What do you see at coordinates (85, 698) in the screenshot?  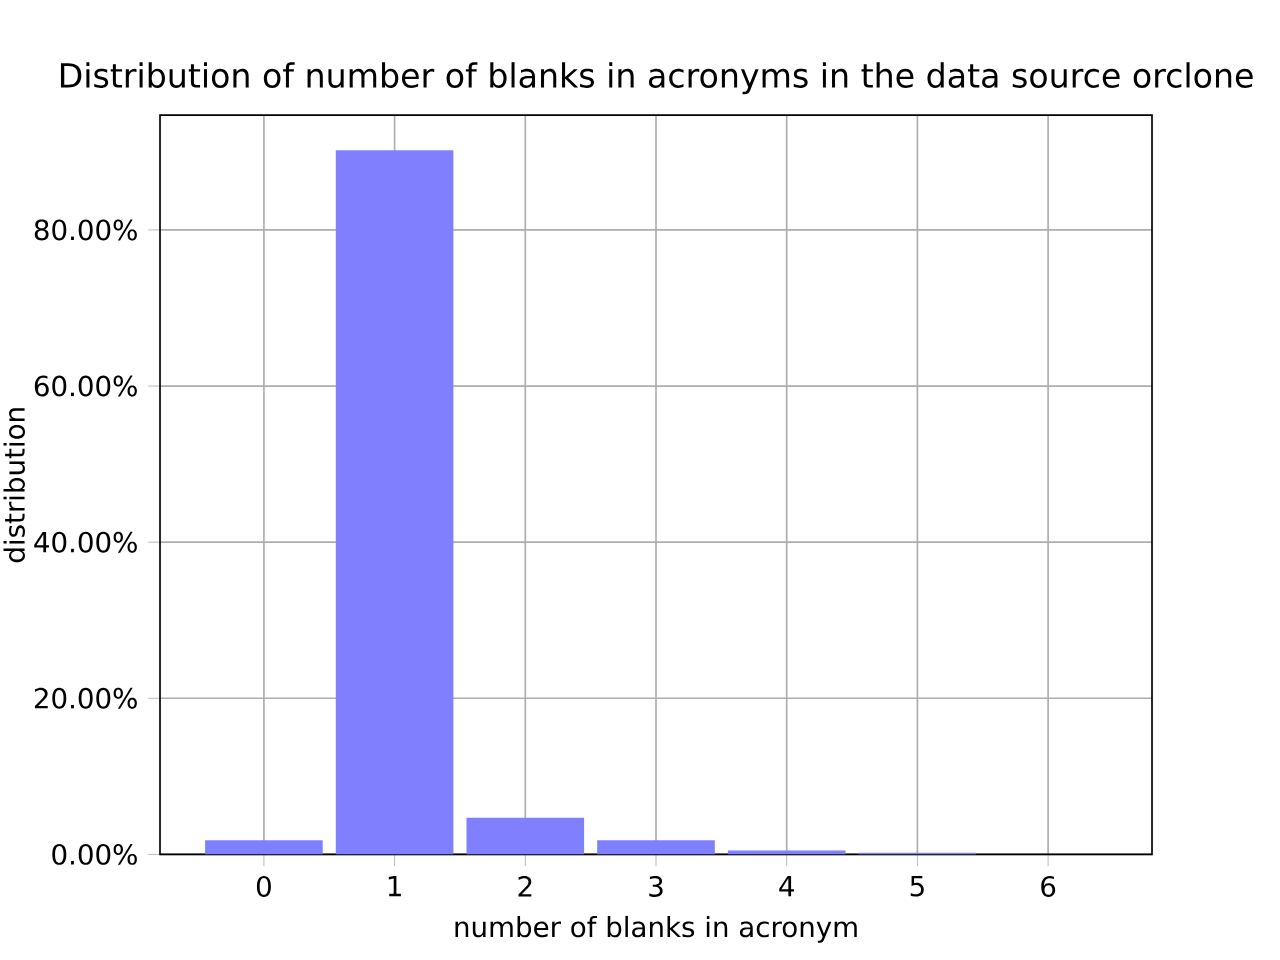 I see `y-tick-label: 20.00%` at bounding box center [85, 698].